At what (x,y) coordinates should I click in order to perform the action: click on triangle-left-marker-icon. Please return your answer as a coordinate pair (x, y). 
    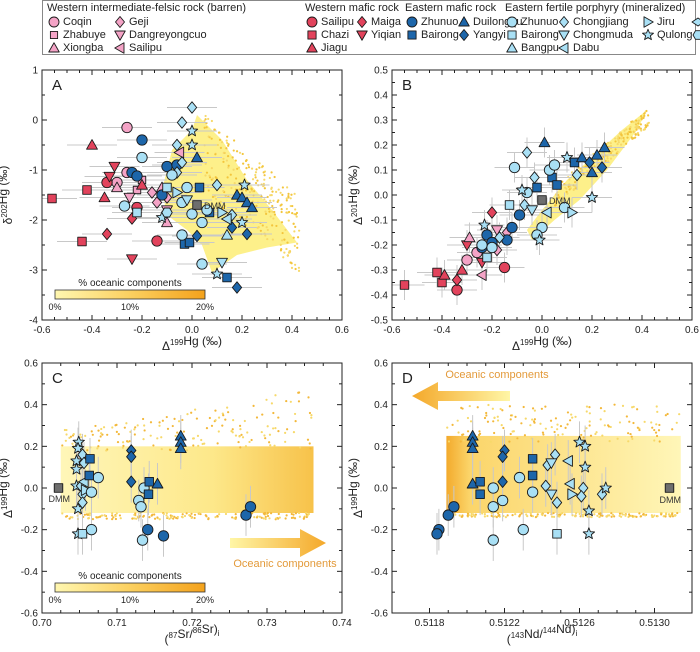
    Looking at the image, I should click on (563, 48).